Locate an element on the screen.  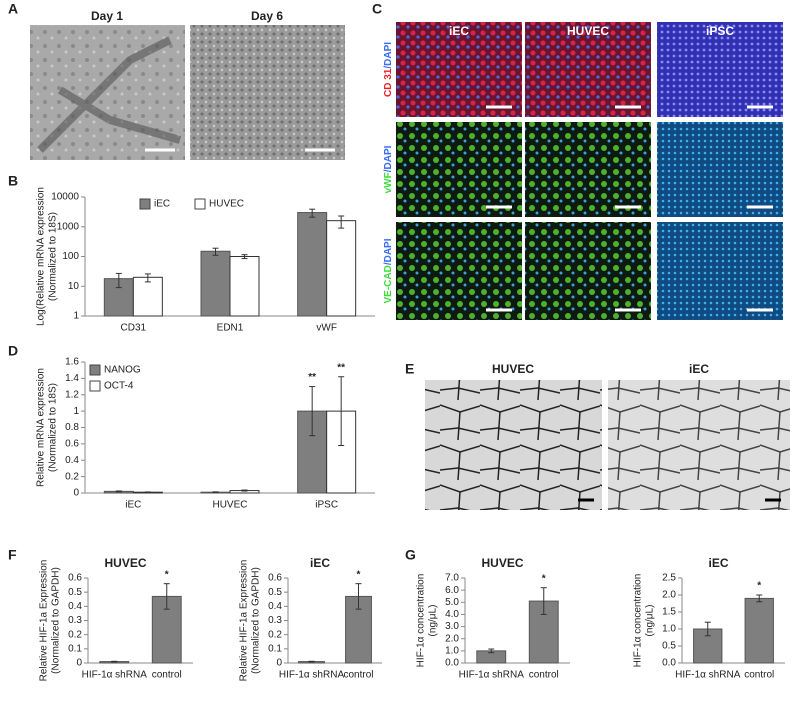
y-tick-label: 10000 is located at coordinates (65, 197).